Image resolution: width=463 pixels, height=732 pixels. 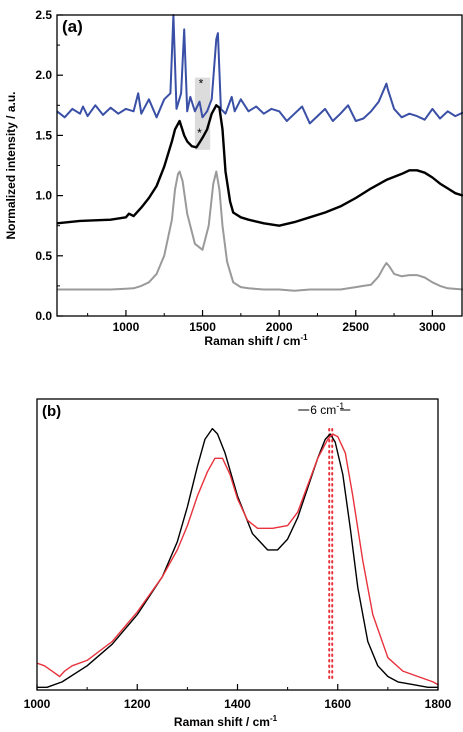 I want to click on panel-a-x-axis-unit-sup: -1, so click(x=304, y=337).